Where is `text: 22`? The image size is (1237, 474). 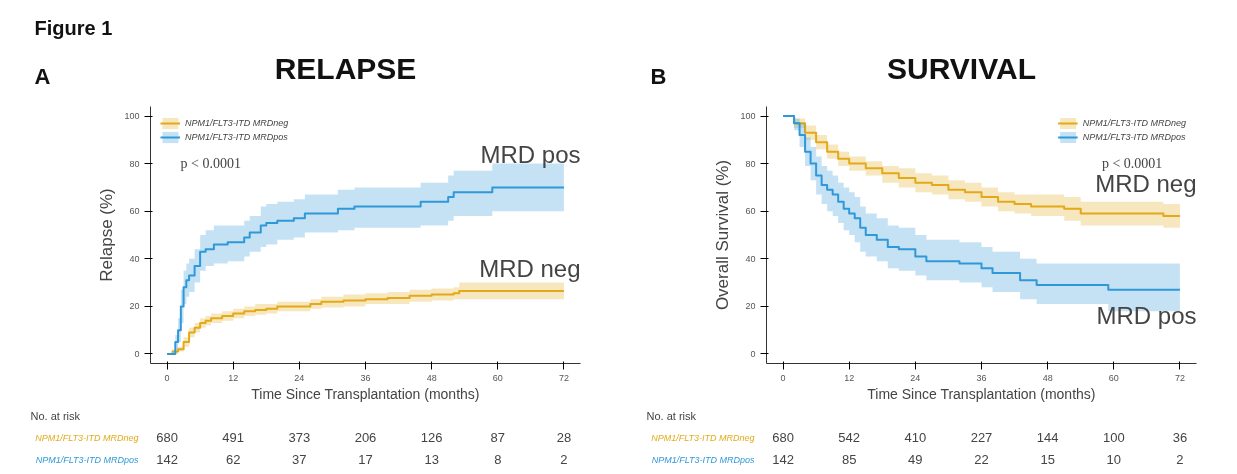 text: 22 is located at coordinates (981, 459).